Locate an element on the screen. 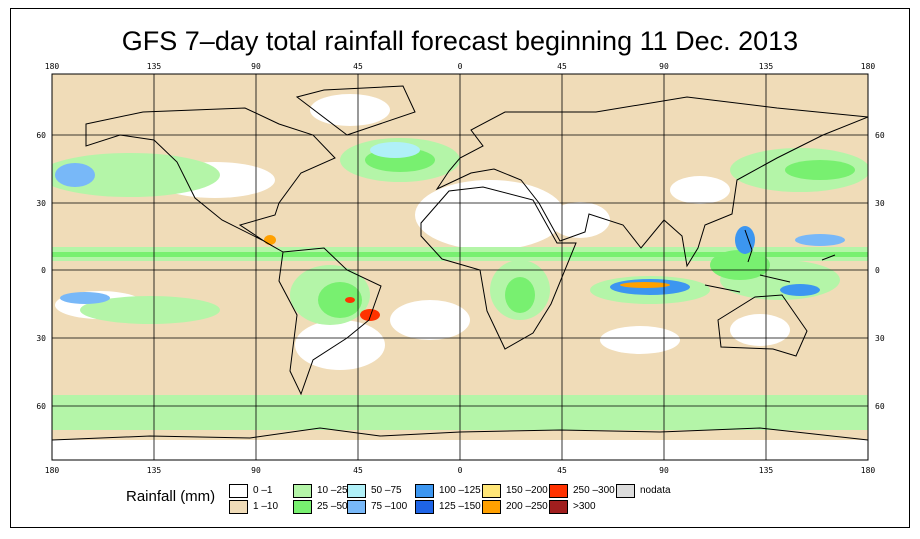  legend-label: 50 –75 is located at coordinates (386, 490).